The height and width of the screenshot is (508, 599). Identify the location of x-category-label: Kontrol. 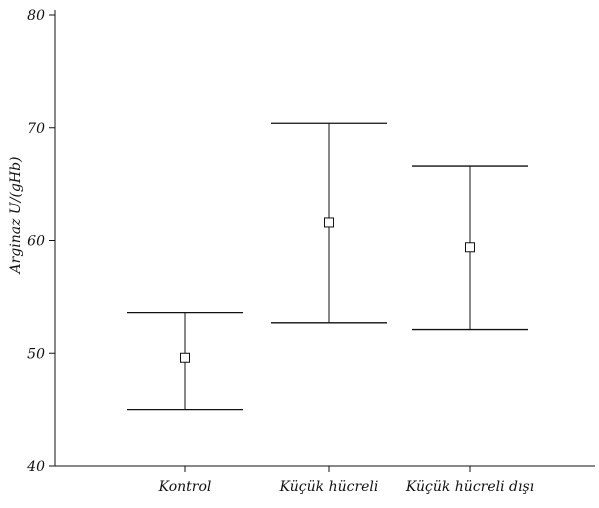
(185, 487).